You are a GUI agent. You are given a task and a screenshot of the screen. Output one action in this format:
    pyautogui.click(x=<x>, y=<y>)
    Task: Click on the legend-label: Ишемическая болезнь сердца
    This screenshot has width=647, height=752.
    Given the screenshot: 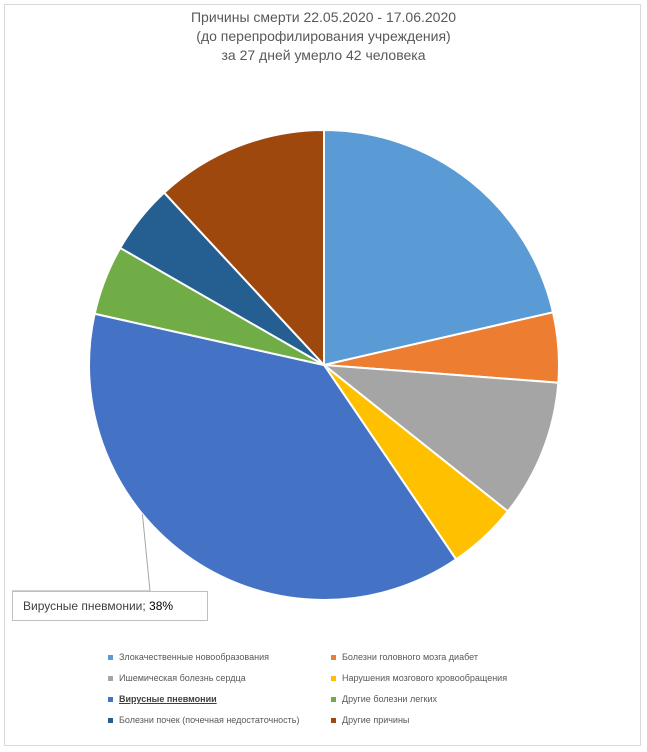 What is the action you would take?
    pyautogui.click(x=182, y=678)
    